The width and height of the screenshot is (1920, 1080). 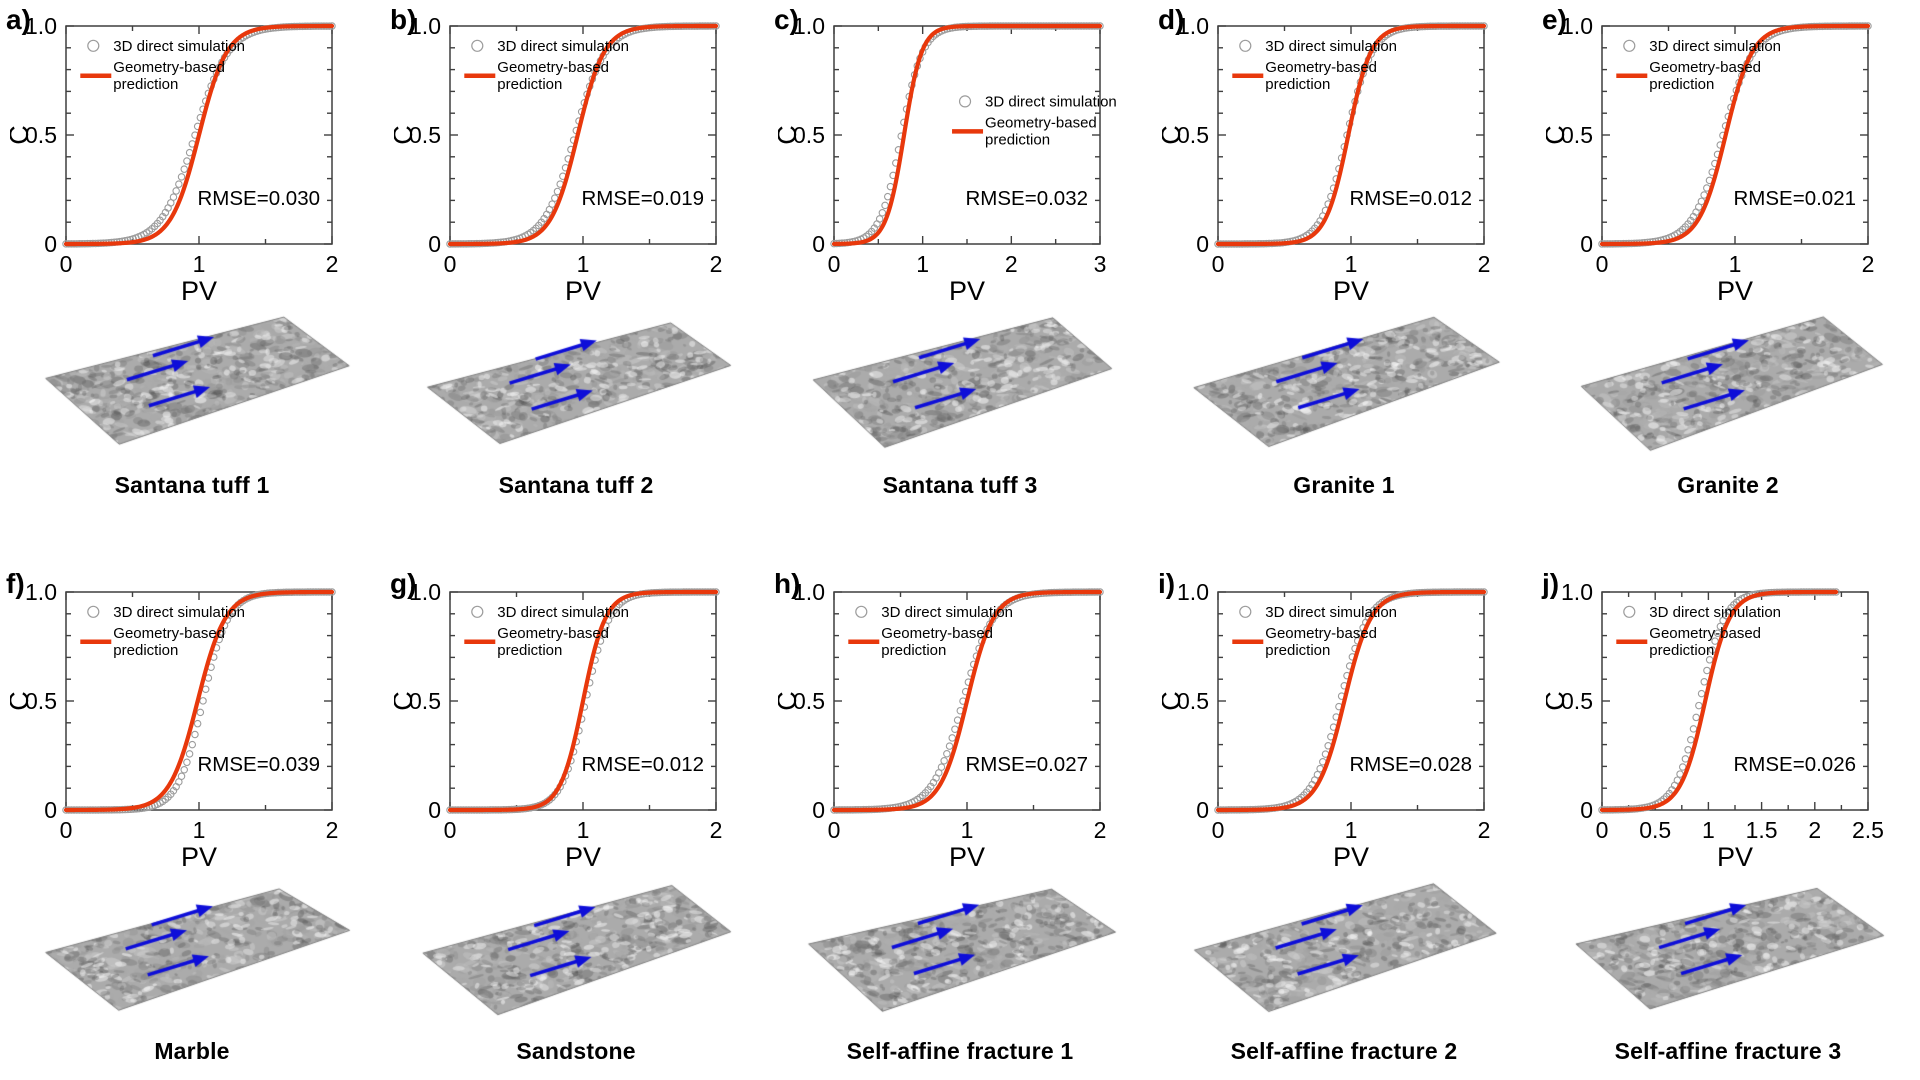 I want to click on rock-name-label: Self-affine fracture 3, so click(x=1728, y=1051).